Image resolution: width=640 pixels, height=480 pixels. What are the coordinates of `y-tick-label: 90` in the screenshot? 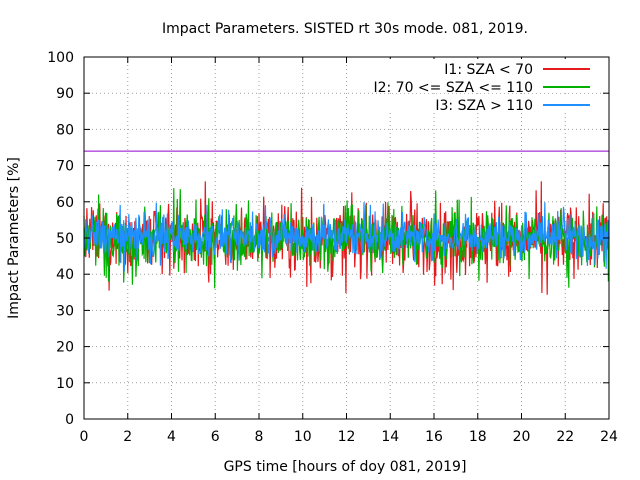 It's located at (65, 94).